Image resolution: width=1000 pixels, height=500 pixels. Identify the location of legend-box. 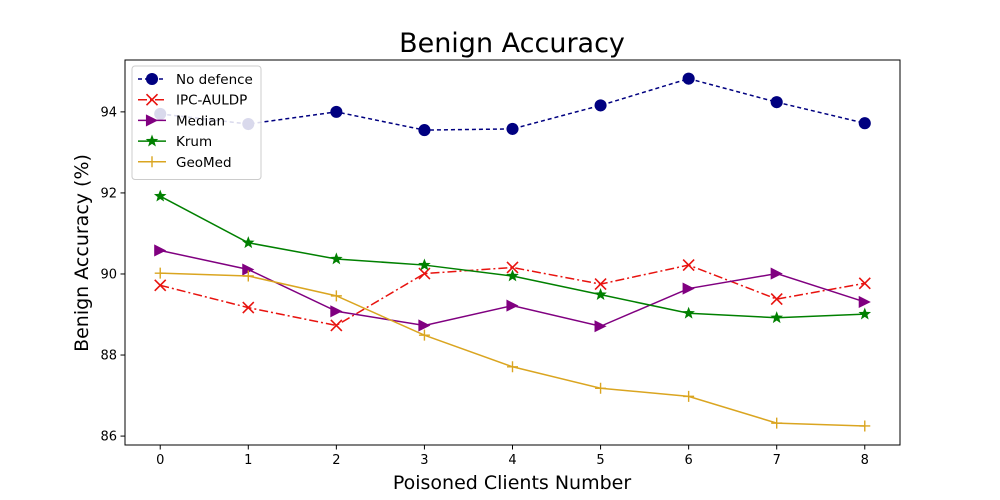
(196, 122).